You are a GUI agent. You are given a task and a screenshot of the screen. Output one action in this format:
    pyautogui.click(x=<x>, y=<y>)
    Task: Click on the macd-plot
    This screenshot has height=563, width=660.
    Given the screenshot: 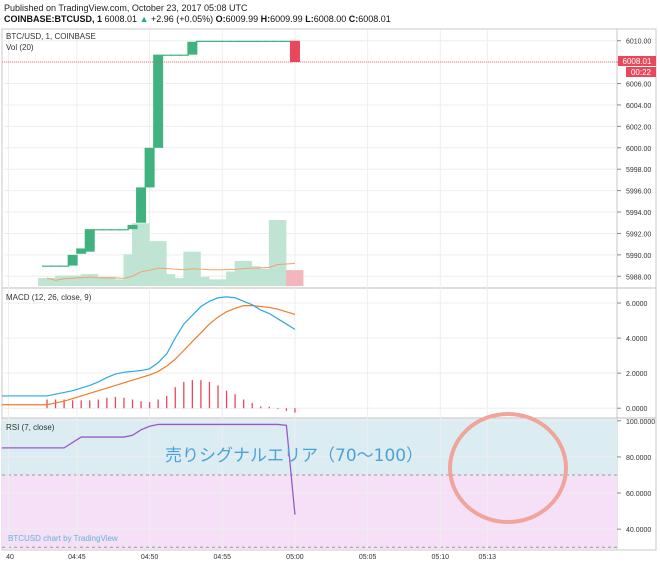 What is the action you would take?
    pyautogui.click(x=149, y=354)
    